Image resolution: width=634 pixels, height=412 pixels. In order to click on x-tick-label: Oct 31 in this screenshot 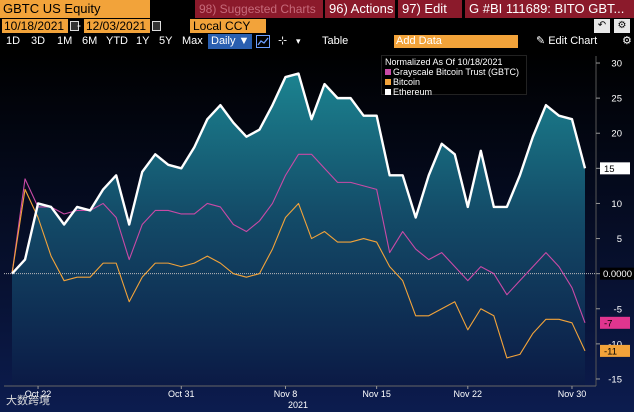, I will do `click(181, 394)`.